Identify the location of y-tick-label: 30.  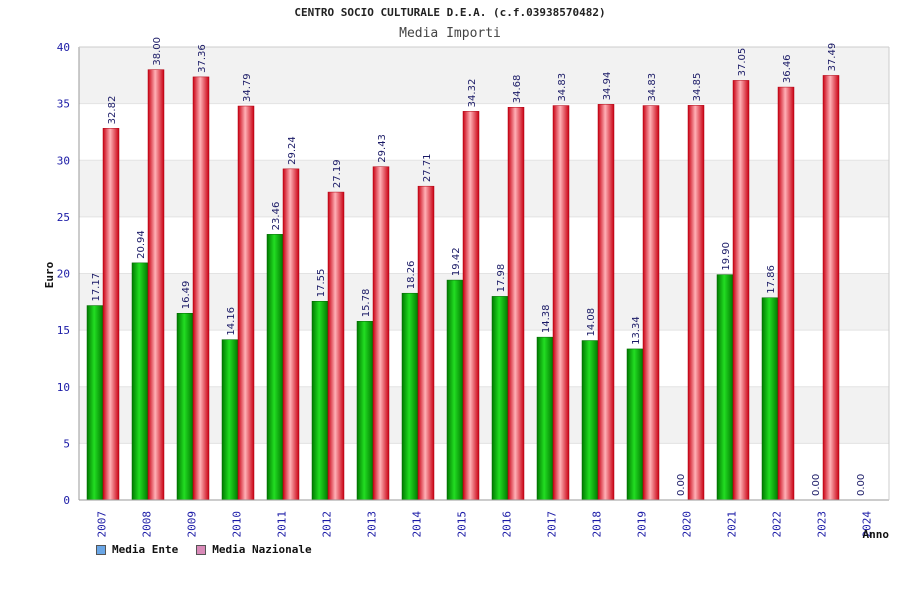
(63, 160).